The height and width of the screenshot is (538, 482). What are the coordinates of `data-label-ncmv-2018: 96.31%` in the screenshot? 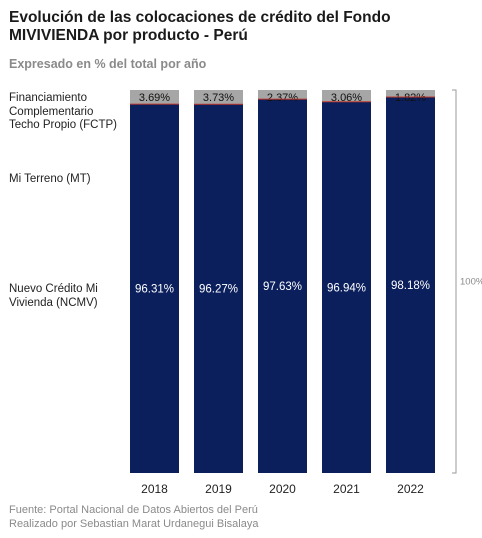 It's located at (154, 290).